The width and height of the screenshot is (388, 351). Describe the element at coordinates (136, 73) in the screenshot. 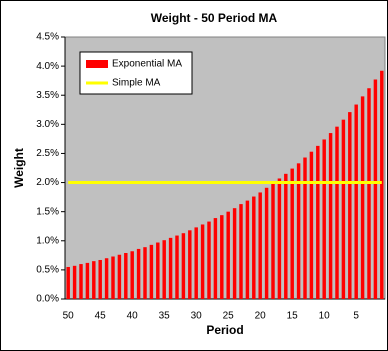

I see `legend-box` at that location.